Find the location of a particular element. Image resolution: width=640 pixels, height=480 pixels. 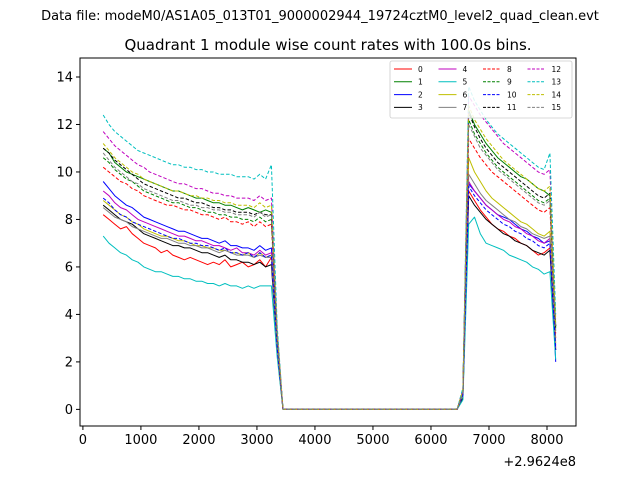

y-tick-label: 14 is located at coordinates (64, 77).